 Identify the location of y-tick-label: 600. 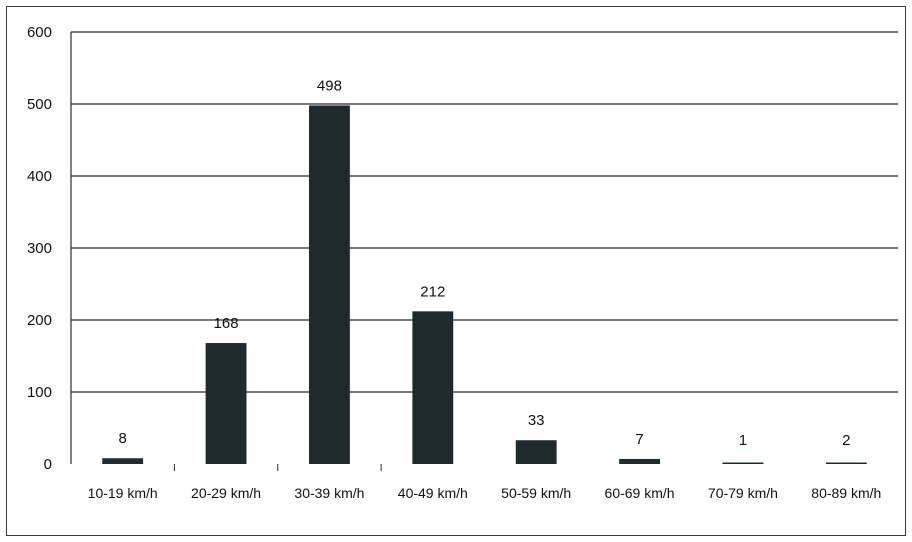
(39, 32).